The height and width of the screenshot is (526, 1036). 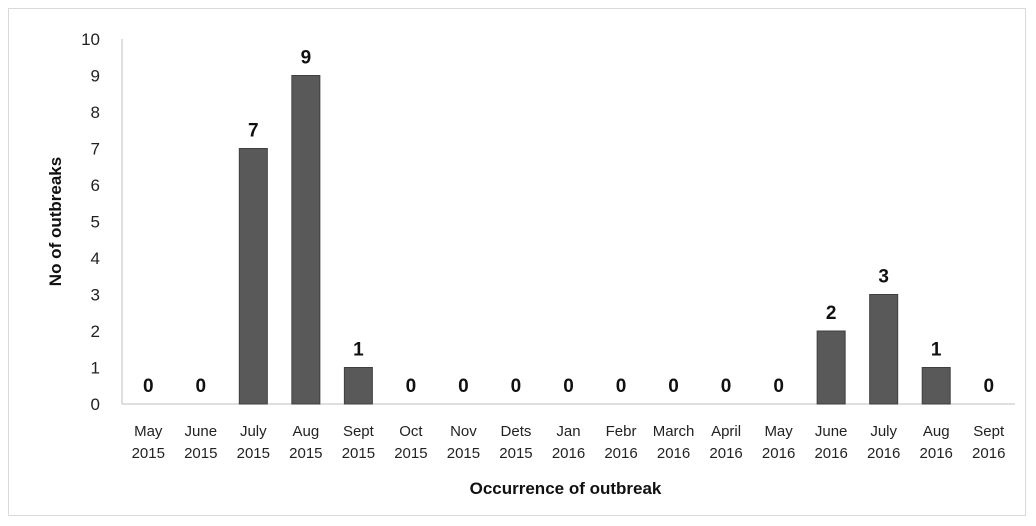 What do you see at coordinates (306, 58) in the screenshot?
I see `data-label: 9` at bounding box center [306, 58].